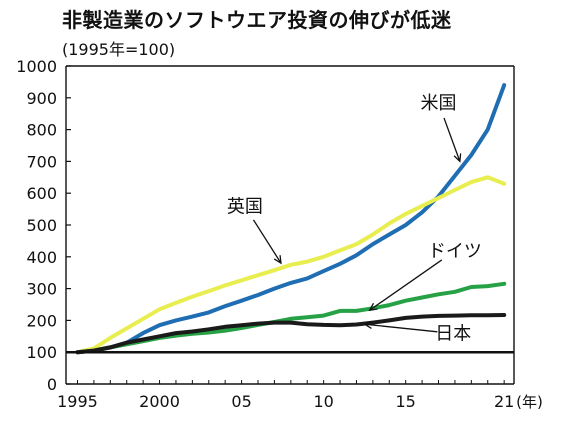 Image resolution: width=563 pixels, height=421 pixels. What do you see at coordinates (41, 257) in the screenshot?
I see `y-tick-label: 400` at bounding box center [41, 257].